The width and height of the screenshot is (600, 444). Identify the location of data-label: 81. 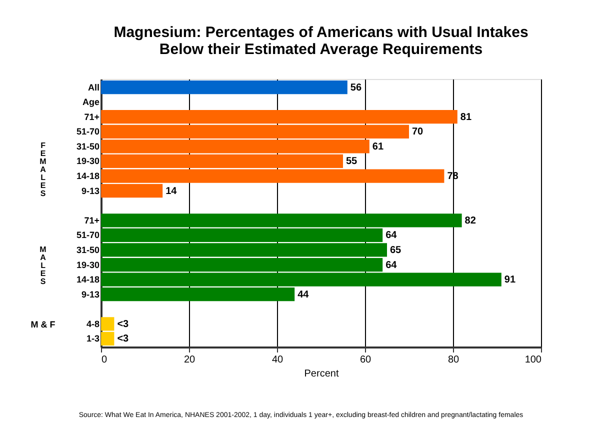
(466, 117).